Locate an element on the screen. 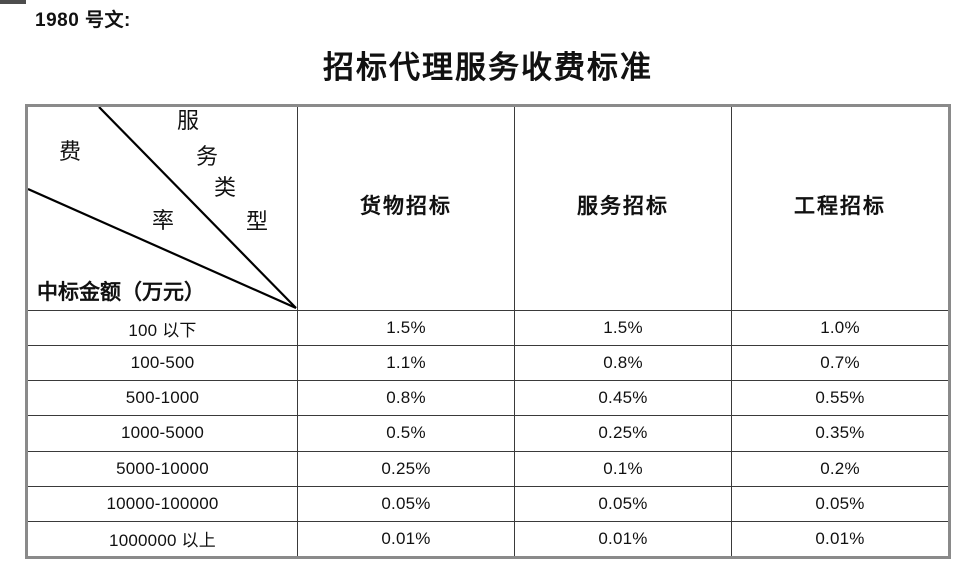 Image resolution: width=976 pixels, height=581 pixels. rate-cell: 0.45% is located at coordinates (622, 398).